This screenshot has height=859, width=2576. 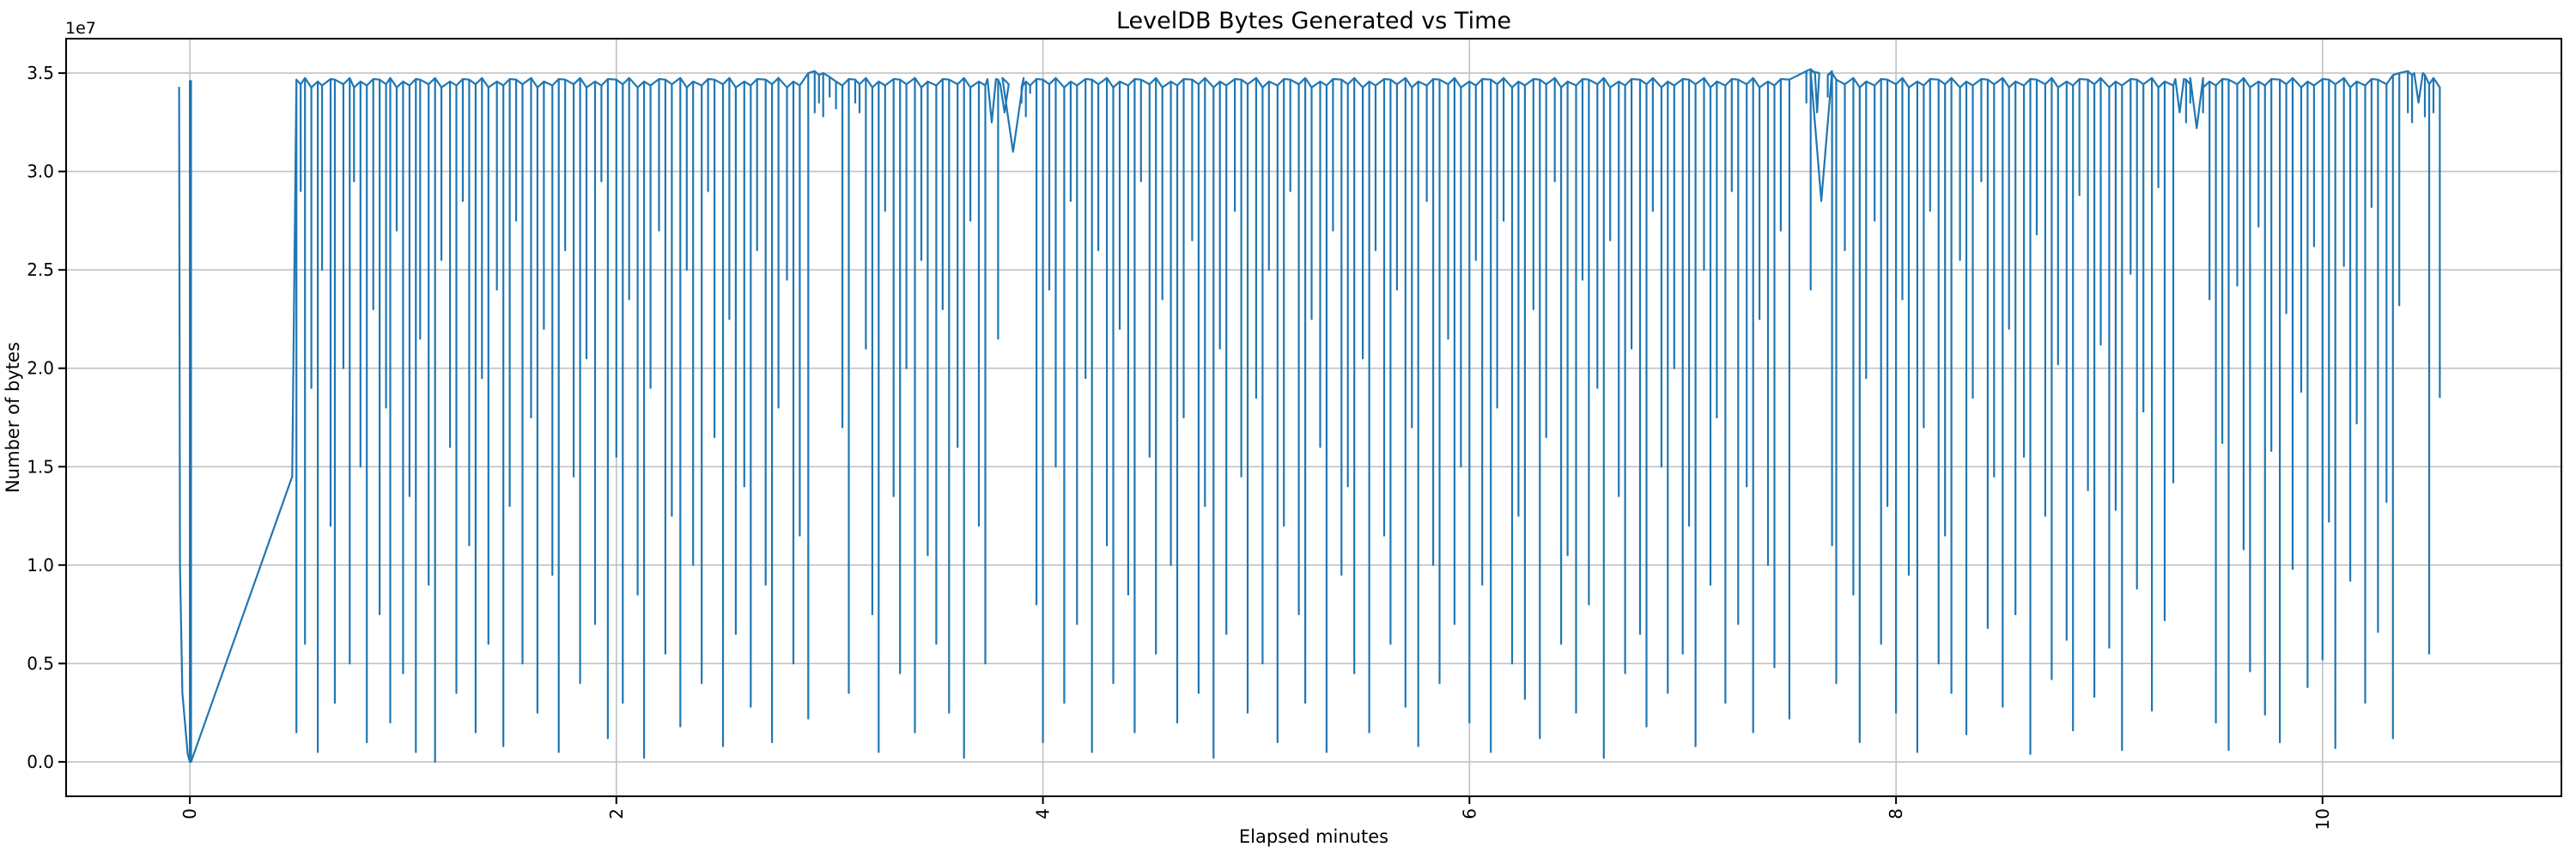 I want to click on x-tick-label: 8, so click(x=1896, y=814).